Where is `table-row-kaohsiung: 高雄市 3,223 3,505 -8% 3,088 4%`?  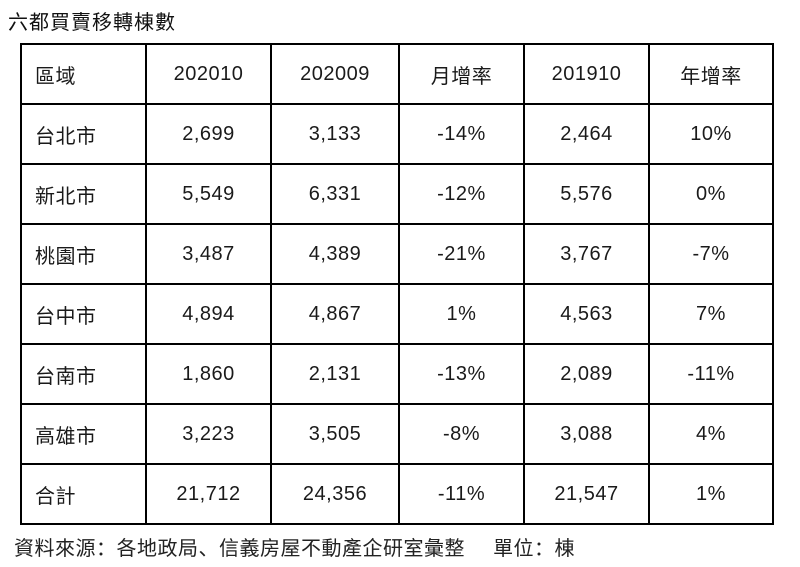 table-row-kaohsiung: 高雄市 3,223 3,505 -8% 3,088 4% is located at coordinates (397, 434).